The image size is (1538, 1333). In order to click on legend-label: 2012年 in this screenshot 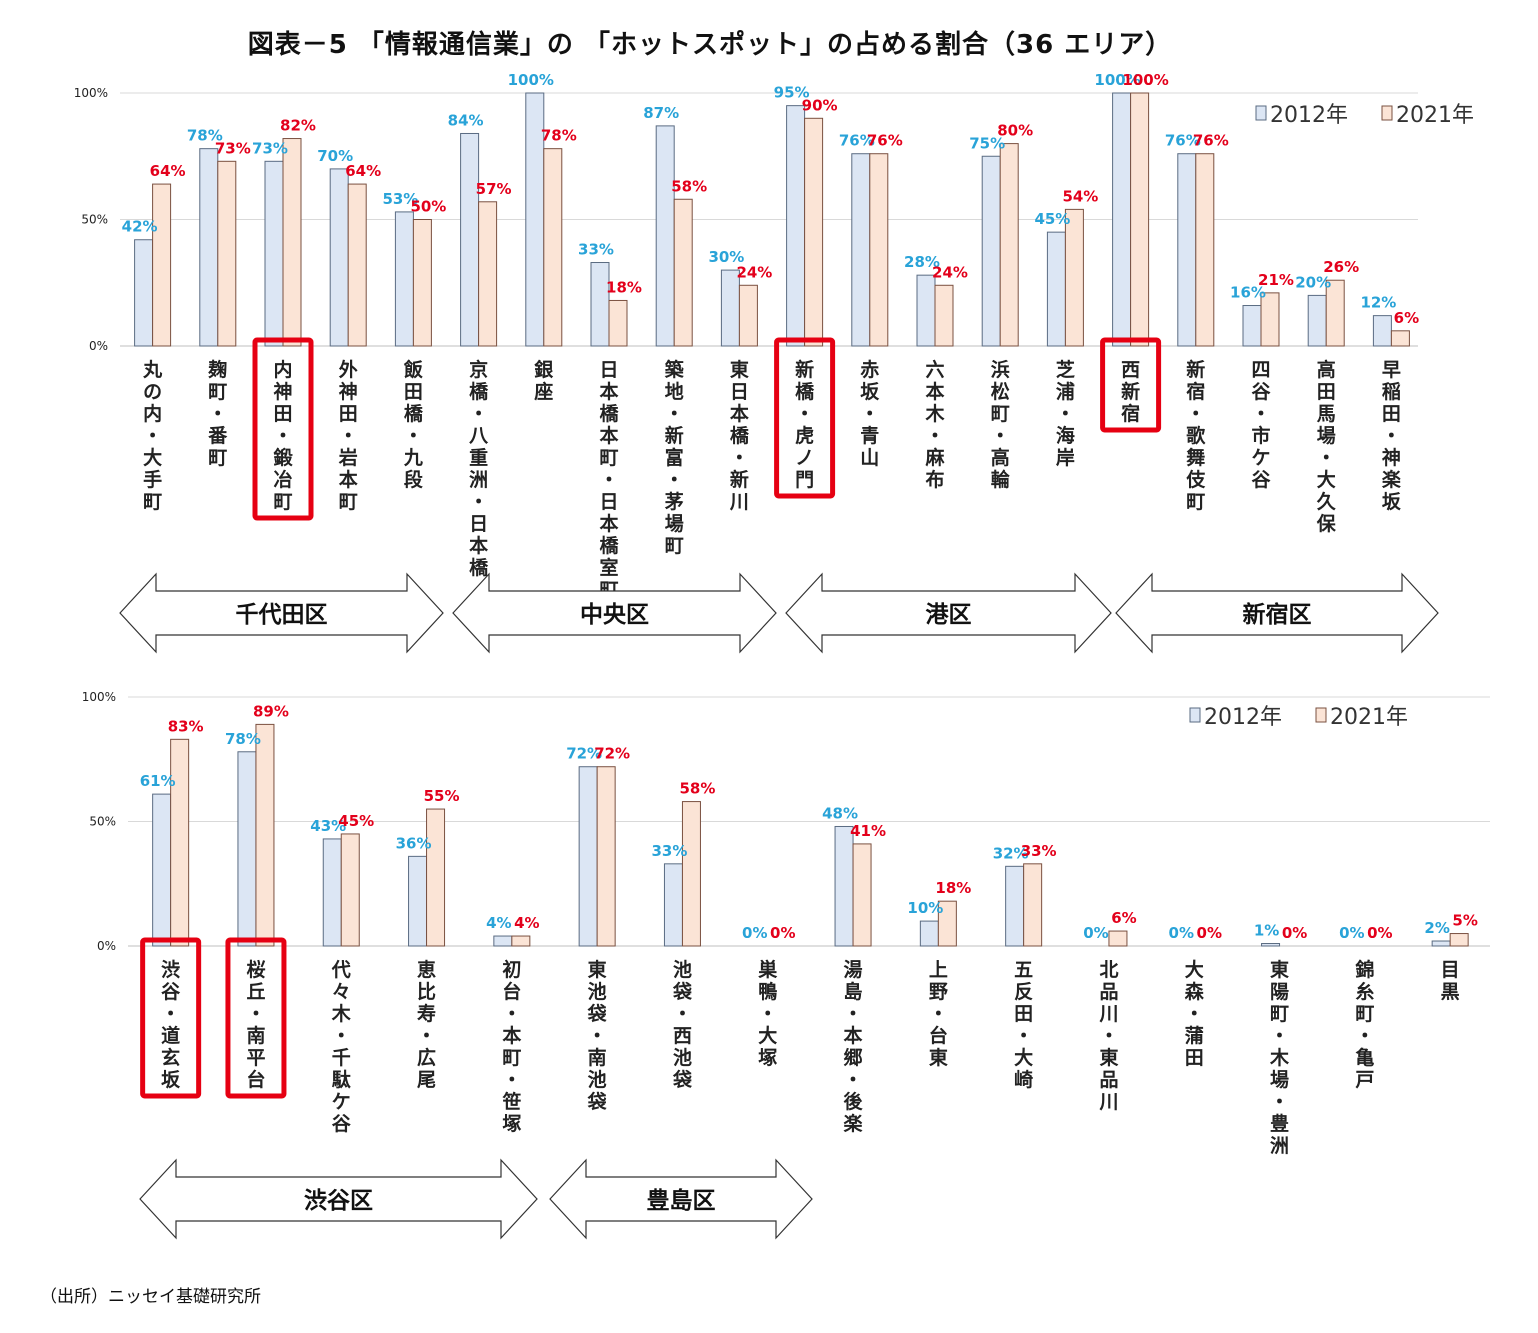, I will do `click(1243, 717)`.